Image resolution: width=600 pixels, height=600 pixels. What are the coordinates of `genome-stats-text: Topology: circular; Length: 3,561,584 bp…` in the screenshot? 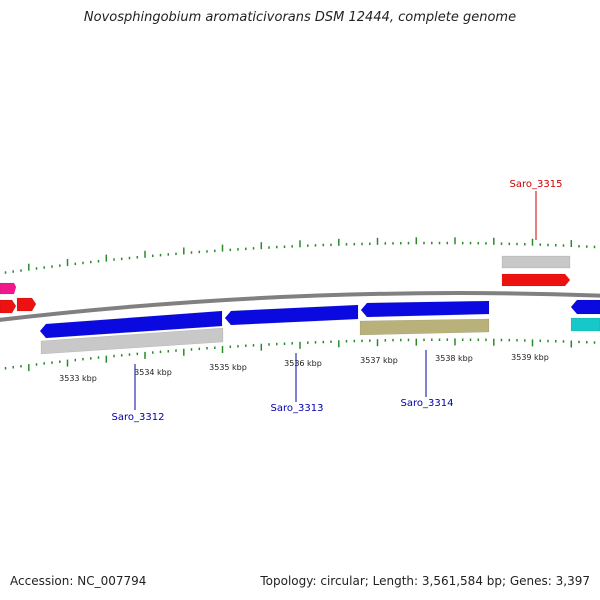 It's located at (425, 581).